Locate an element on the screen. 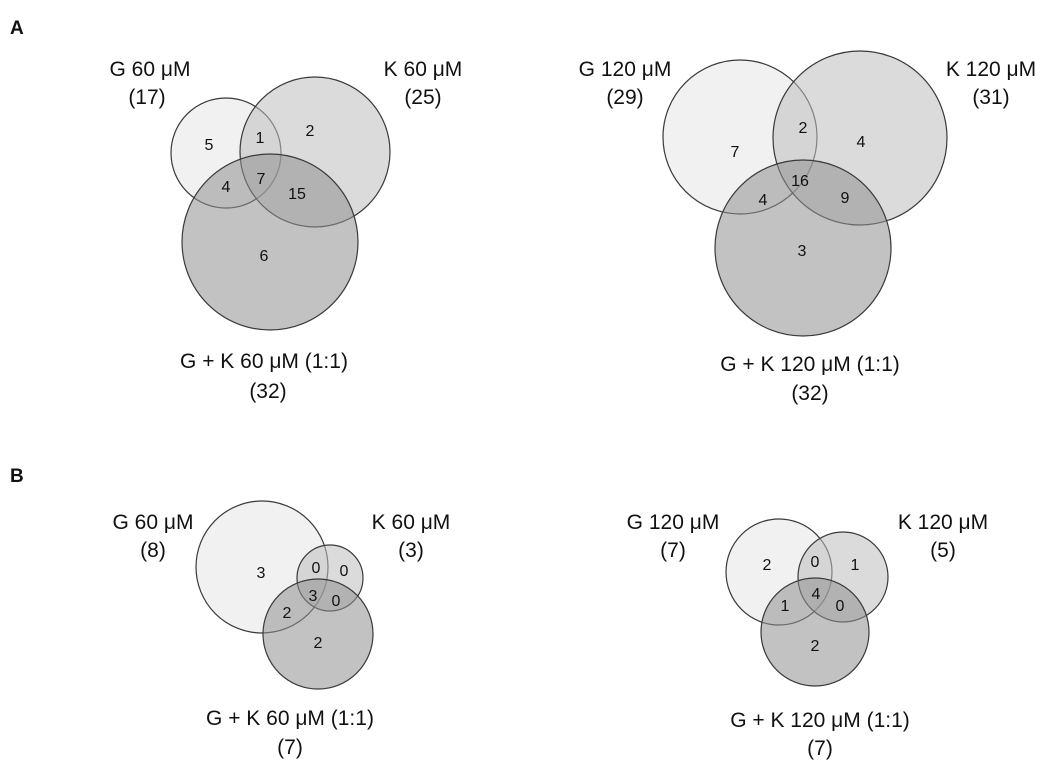  region-k-only: 0 is located at coordinates (344, 571).